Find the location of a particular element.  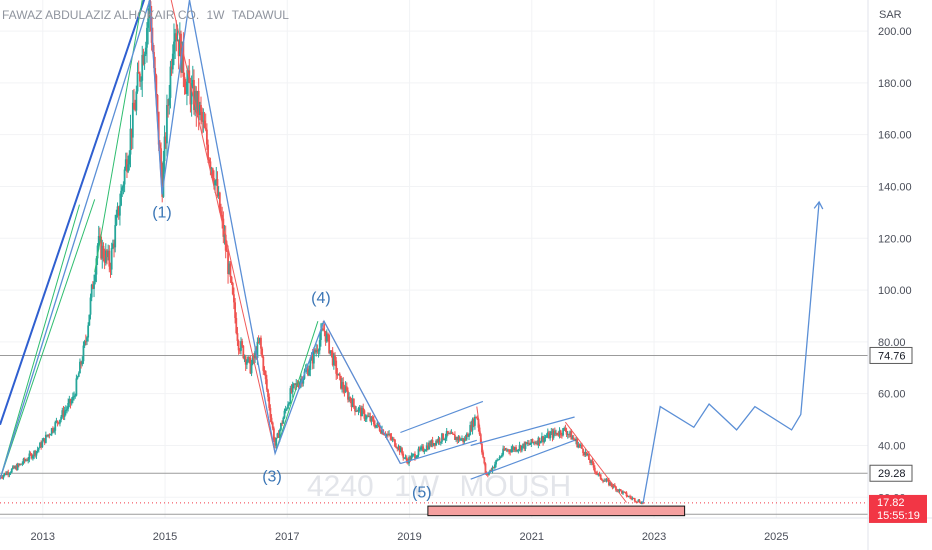

zone-rect is located at coordinates (556, 511).